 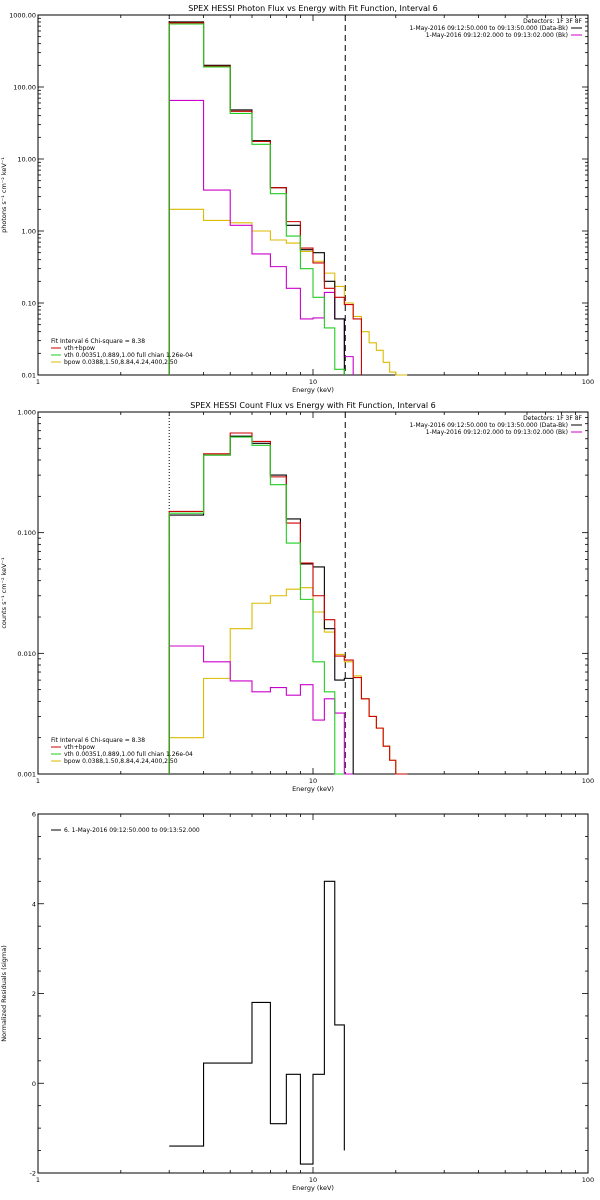 I want to click on y-tick-label: 0, so click(x=34, y=1084).